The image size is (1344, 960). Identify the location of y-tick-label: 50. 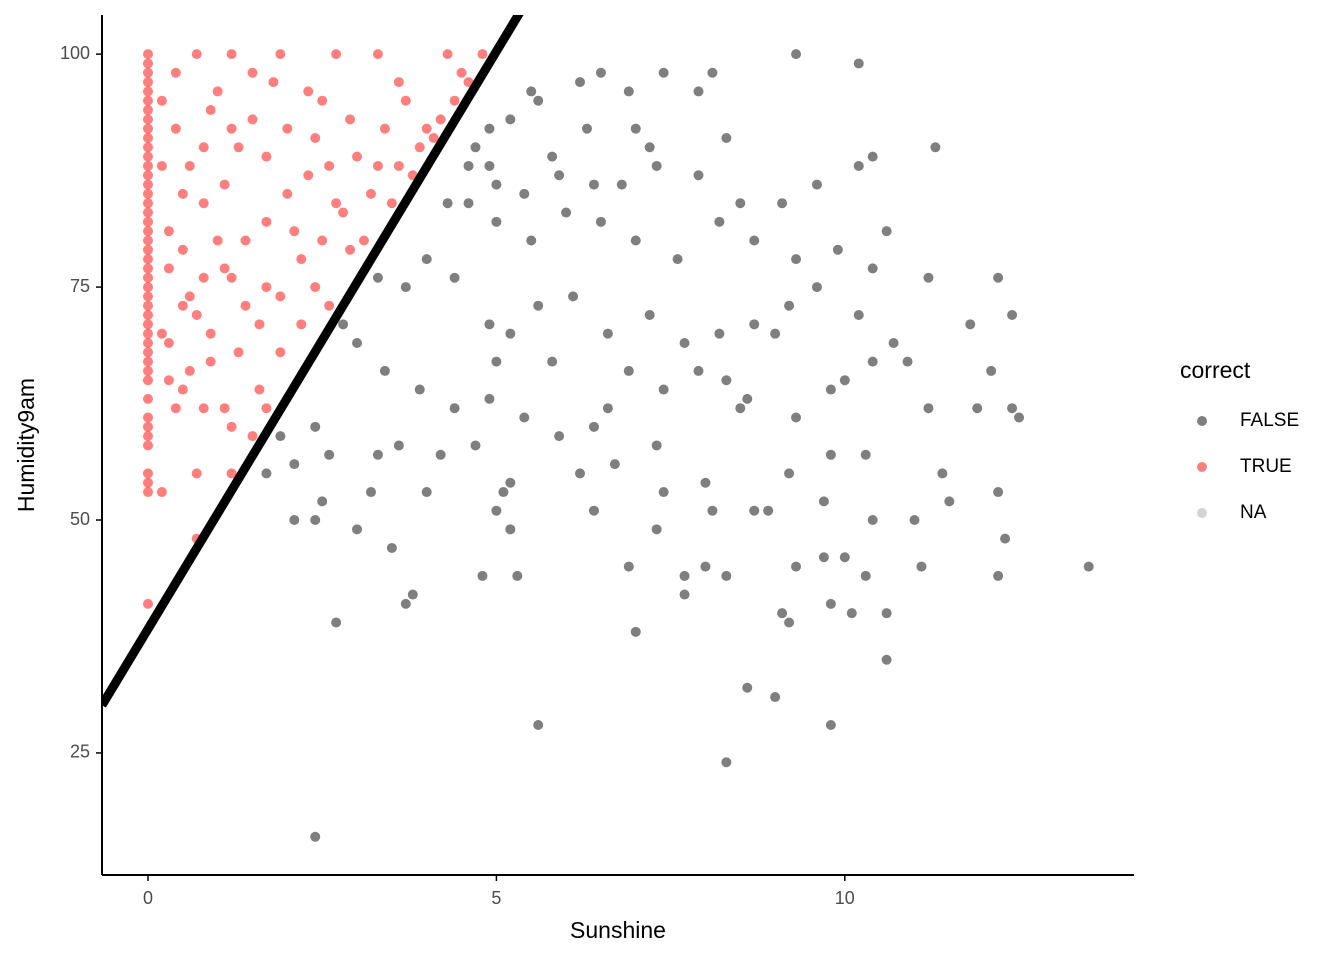
(80, 519).